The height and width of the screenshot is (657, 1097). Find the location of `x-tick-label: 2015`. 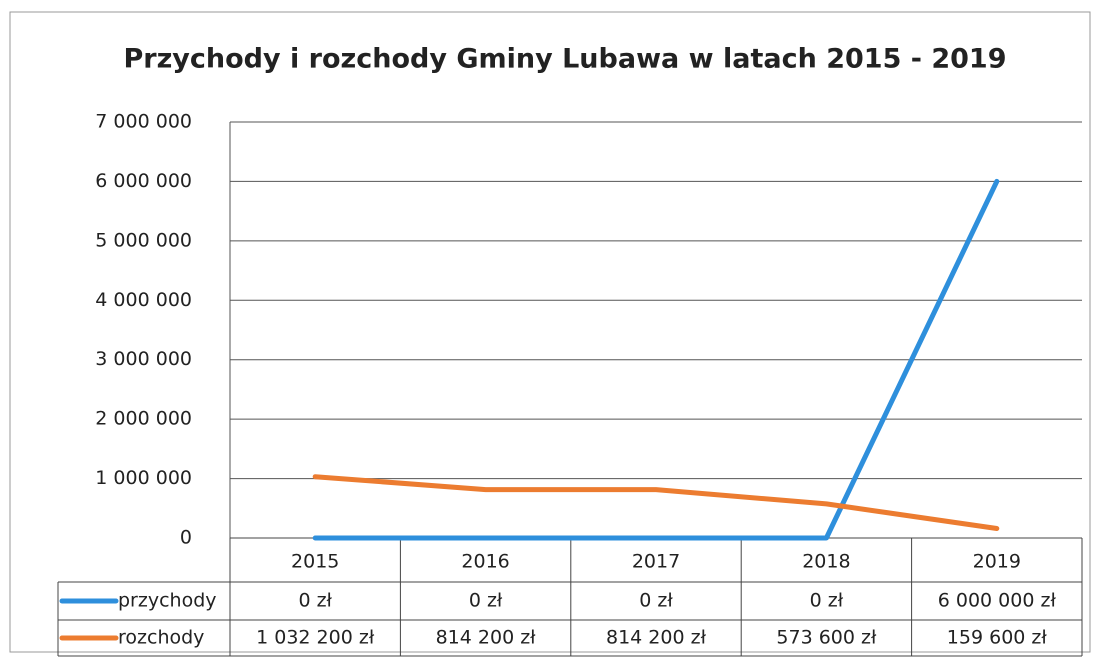

x-tick-label: 2015 is located at coordinates (315, 562).